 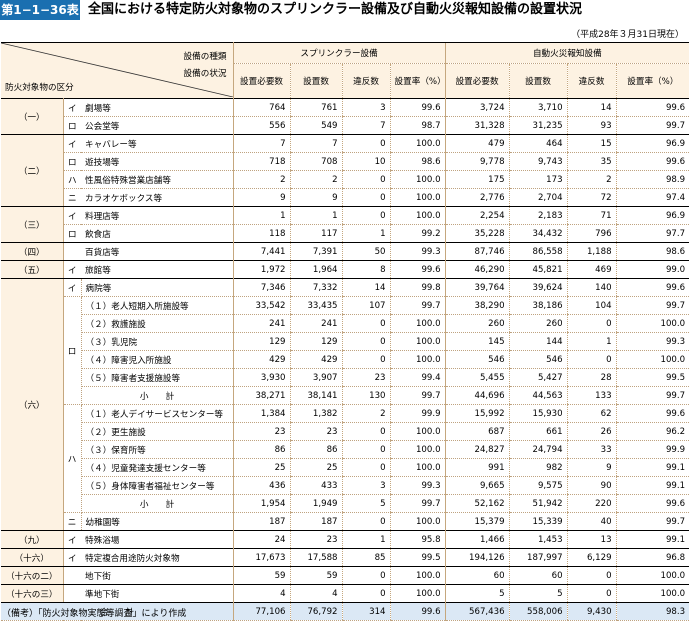 I want to click on table-row: （二）イキャバレー等 7 7 0 100.0 479 464 15 96.9, so click(x=345, y=170).